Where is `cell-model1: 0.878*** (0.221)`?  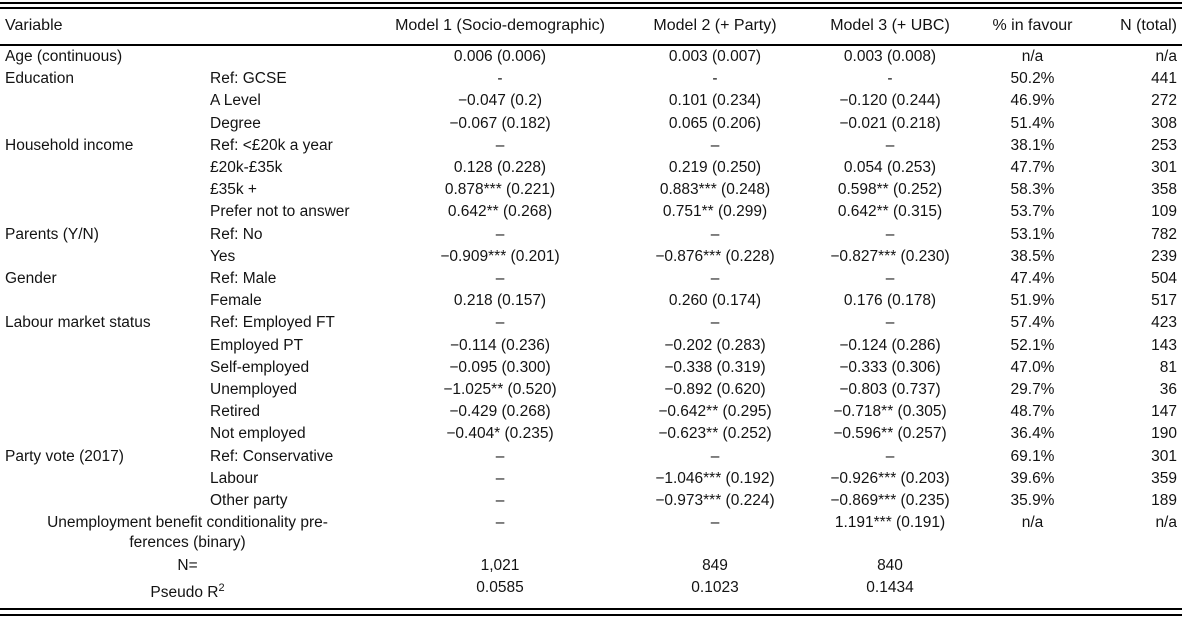 cell-model1: 0.878*** (0.221) is located at coordinates (500, 190).